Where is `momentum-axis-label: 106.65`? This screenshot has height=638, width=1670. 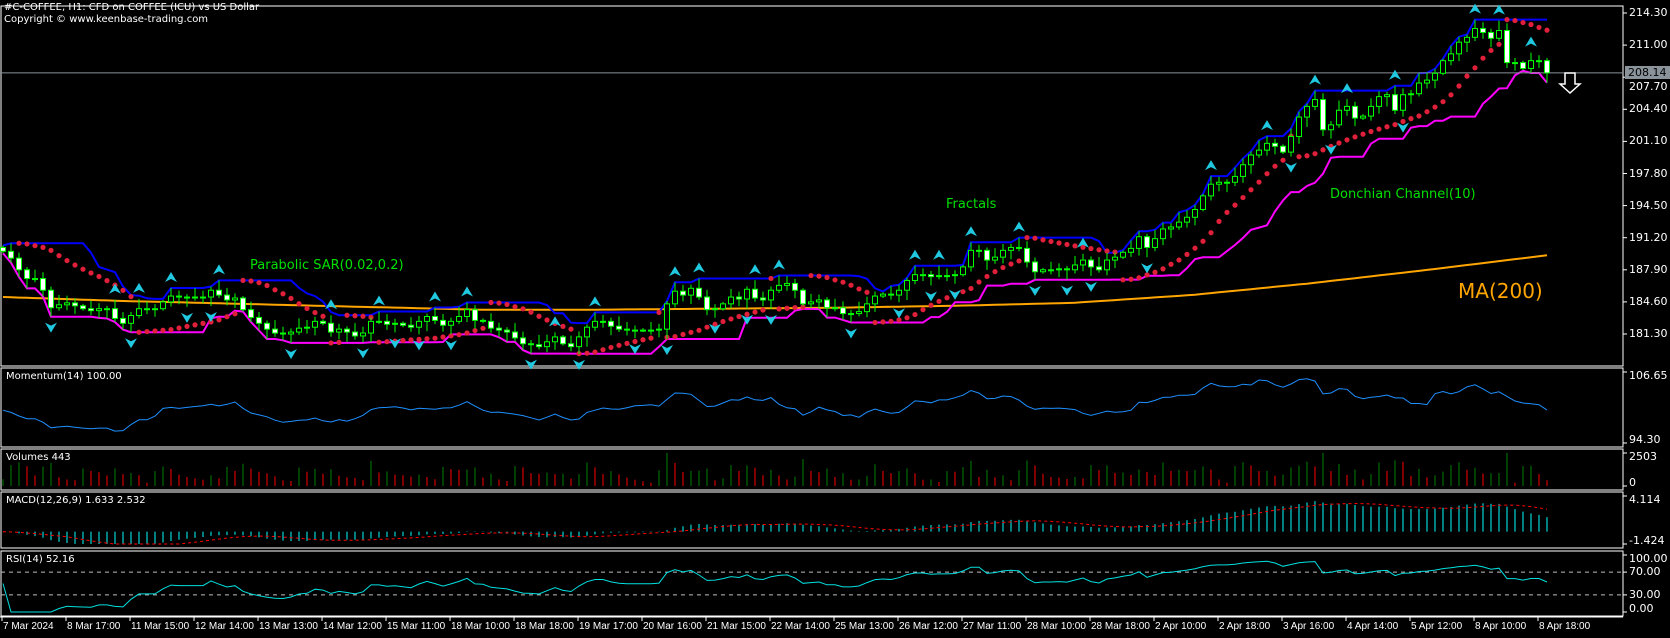 momentum-axis-label: 106.65 is located at coordinates (1648, 375).